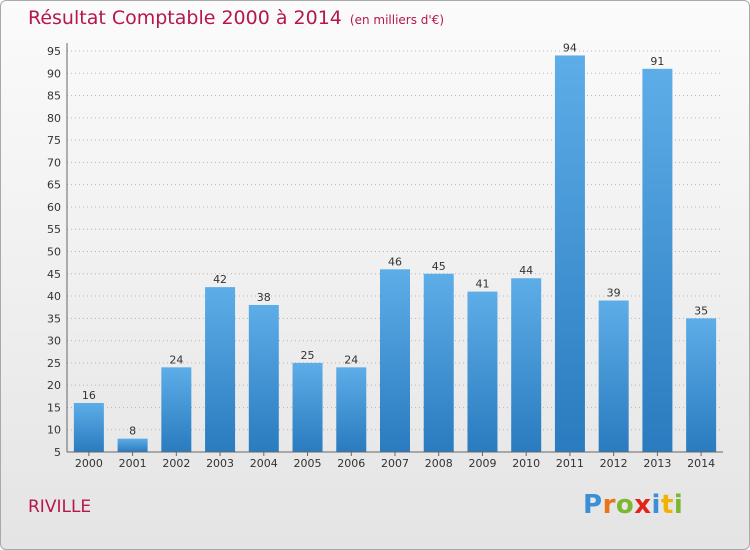 This screenshot has width=750, height=550. What do you see at coordinates (132, 445) in the screenshot?
I see `bar-2001` at bounding box center [132, 445].